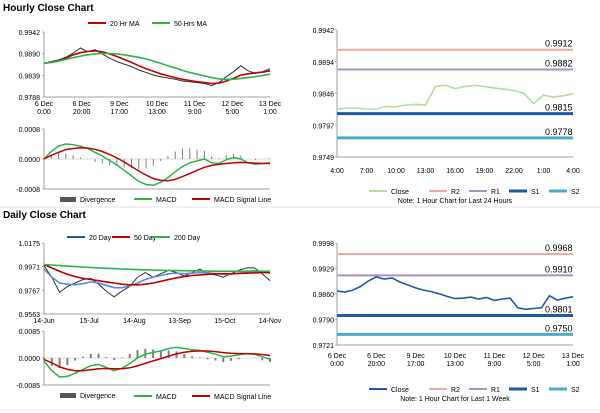  What do you see at coordinates (233, 112) in the screenshot?
I see `hourly-price-x-tick-label: 5:00` at bounding box center [233, 112].